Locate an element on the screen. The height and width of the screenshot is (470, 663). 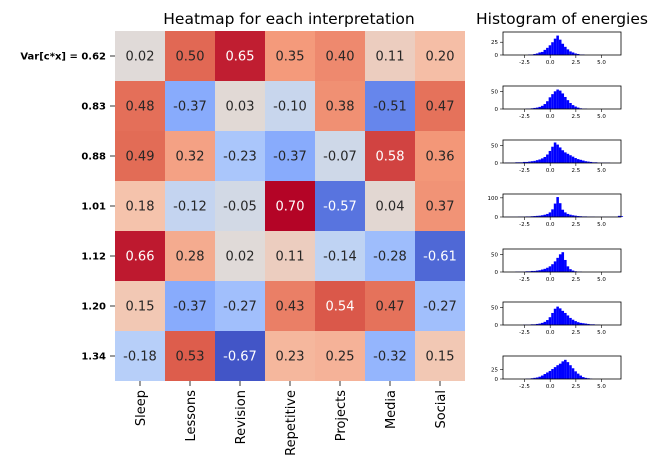
row-label: 1.20 is located at coordinates (93, 307).